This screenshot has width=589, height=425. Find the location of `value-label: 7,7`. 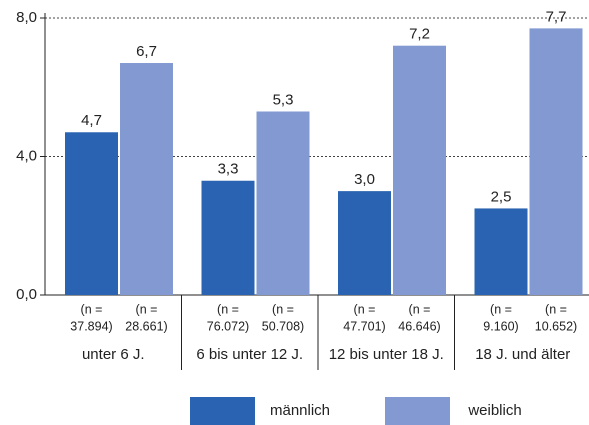

value-label: 7,7 is located at coordinates (556, 16).